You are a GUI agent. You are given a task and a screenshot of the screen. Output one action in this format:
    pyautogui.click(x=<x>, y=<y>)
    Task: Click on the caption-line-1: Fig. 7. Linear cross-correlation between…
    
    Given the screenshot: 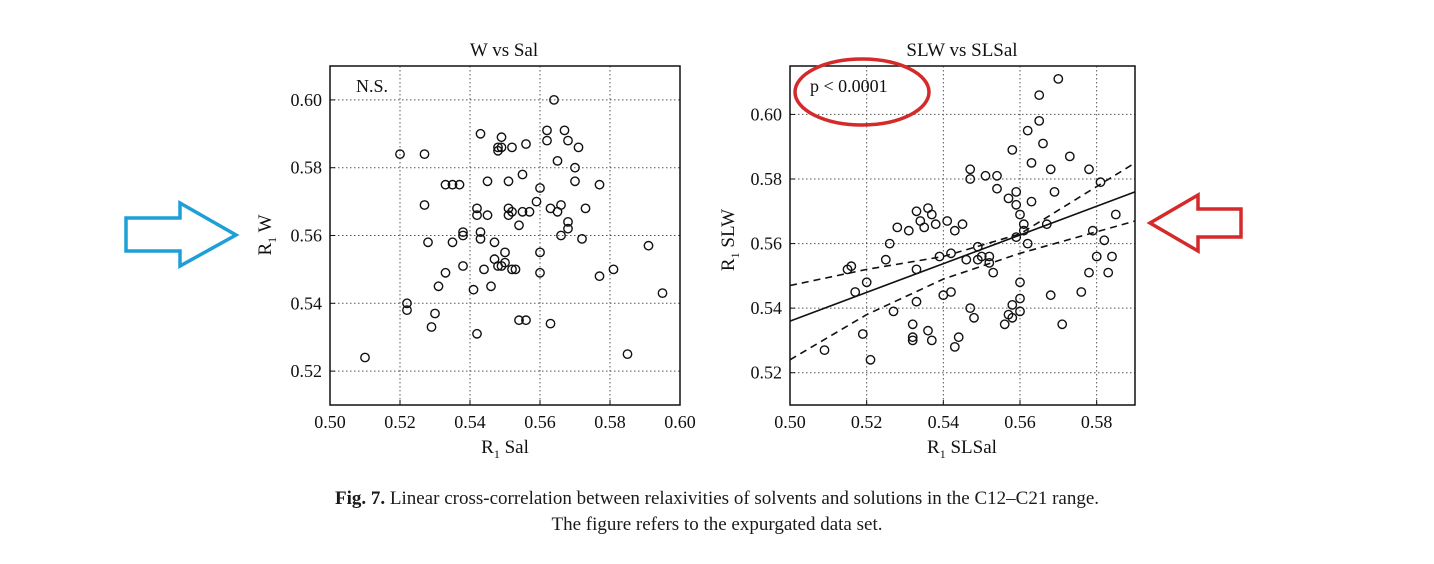 What is the action you would take?
    pyautogui.click(x=717, y=499)
    